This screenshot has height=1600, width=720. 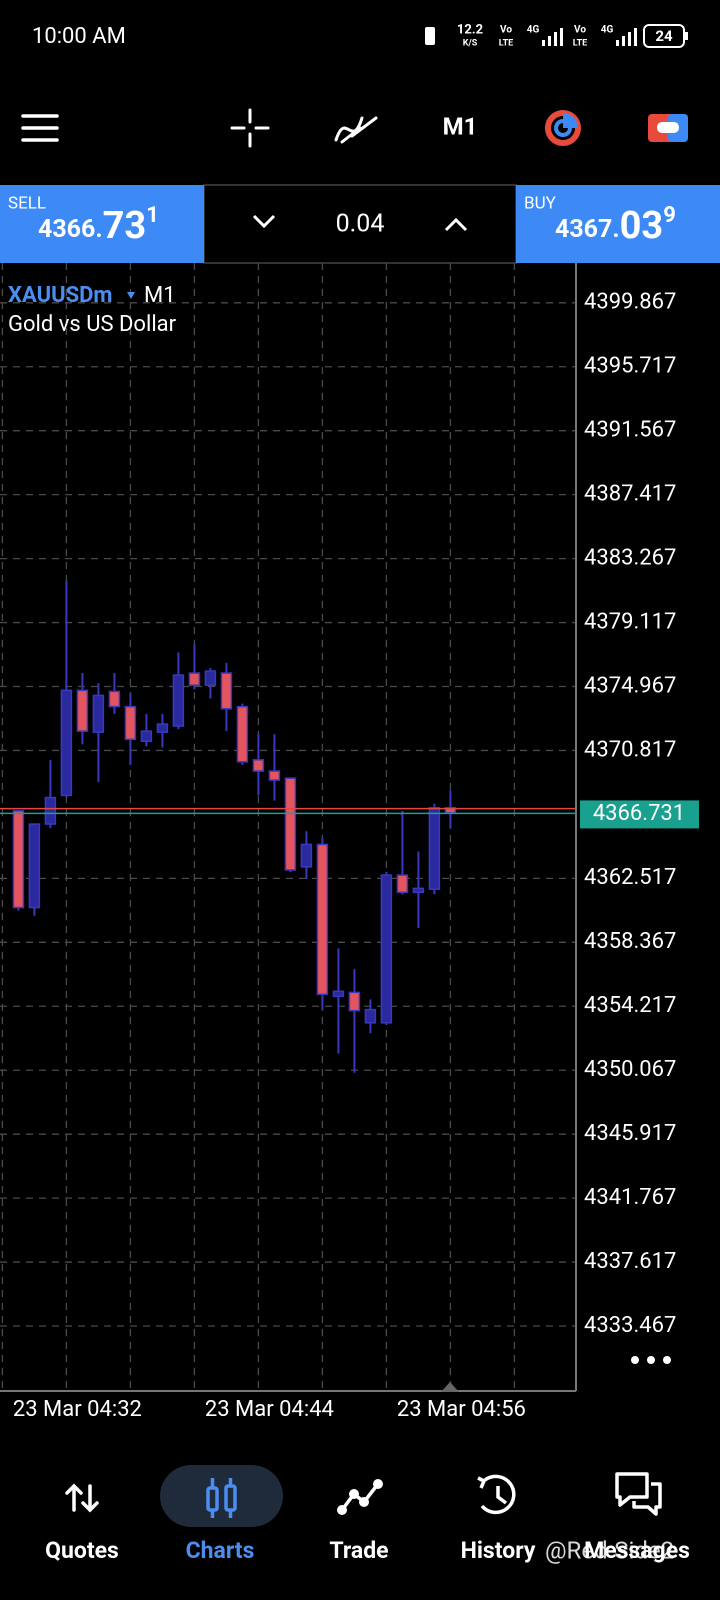 What do you see at coordinates (269, 1409) in the screenshot?
I see `x-tick-label: 23 Mar 04:44` at bounding box center [269, 1409].